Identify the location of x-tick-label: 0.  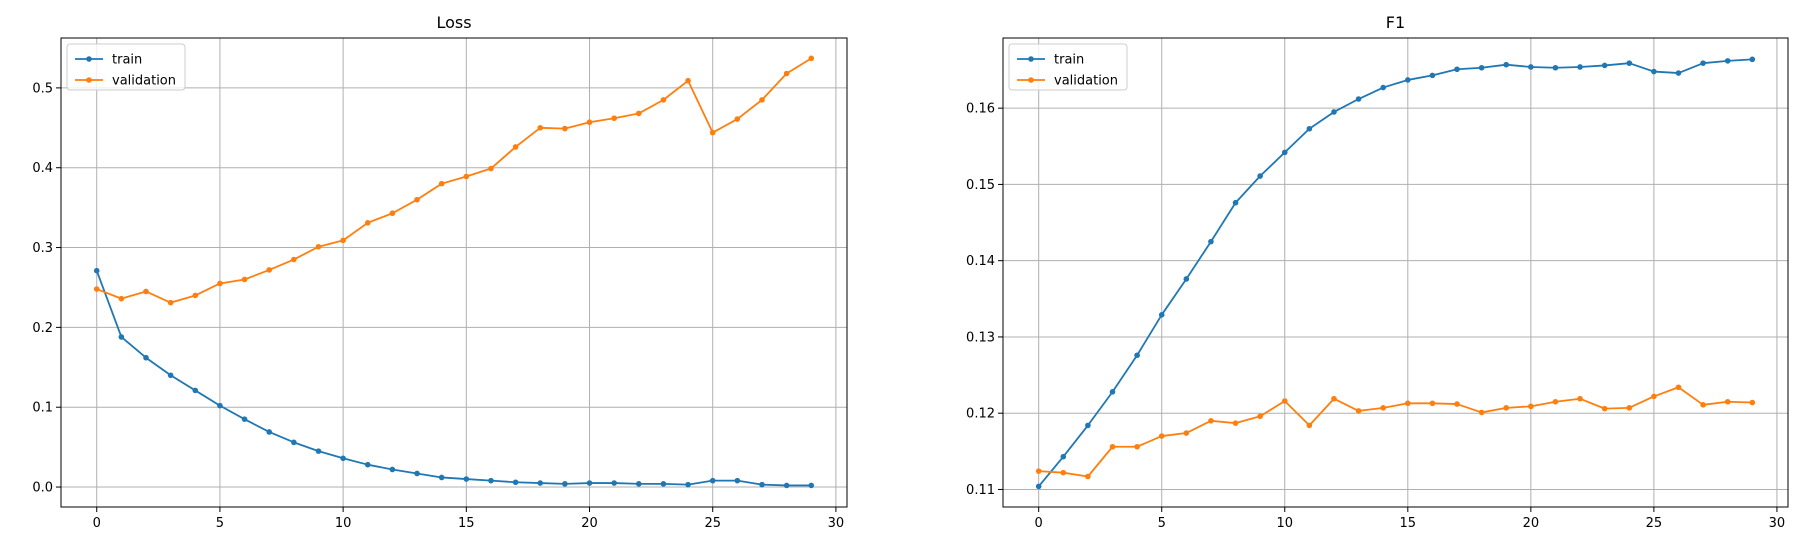
(1039, 523).